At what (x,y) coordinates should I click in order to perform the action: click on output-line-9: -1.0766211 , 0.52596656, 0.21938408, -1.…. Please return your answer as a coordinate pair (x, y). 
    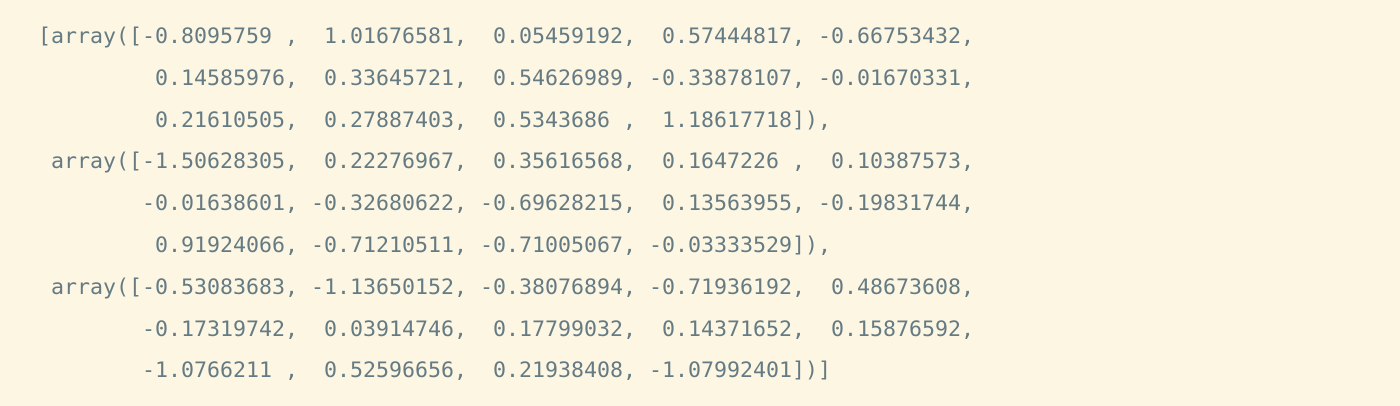
    Looking at the image, I should click on (435, 371).